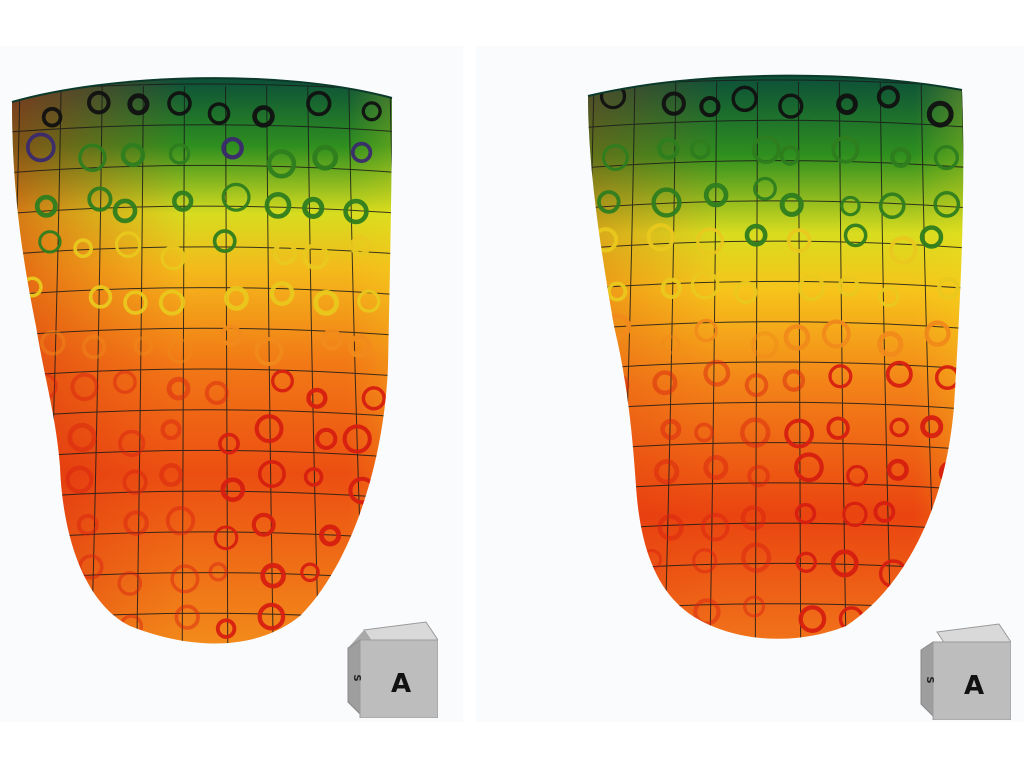 The image size is (1024, 768). What do you see at coordinates (356, 677) in the screenshot?
I see `cube-side-label: S` at bounding box center [356, 677].